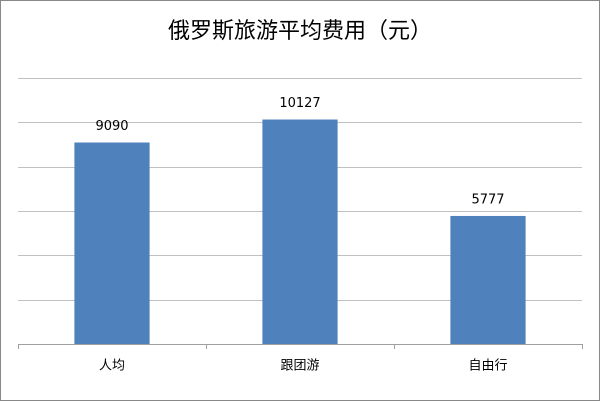  I want to click on value-label: 9090, so click(111, 126).